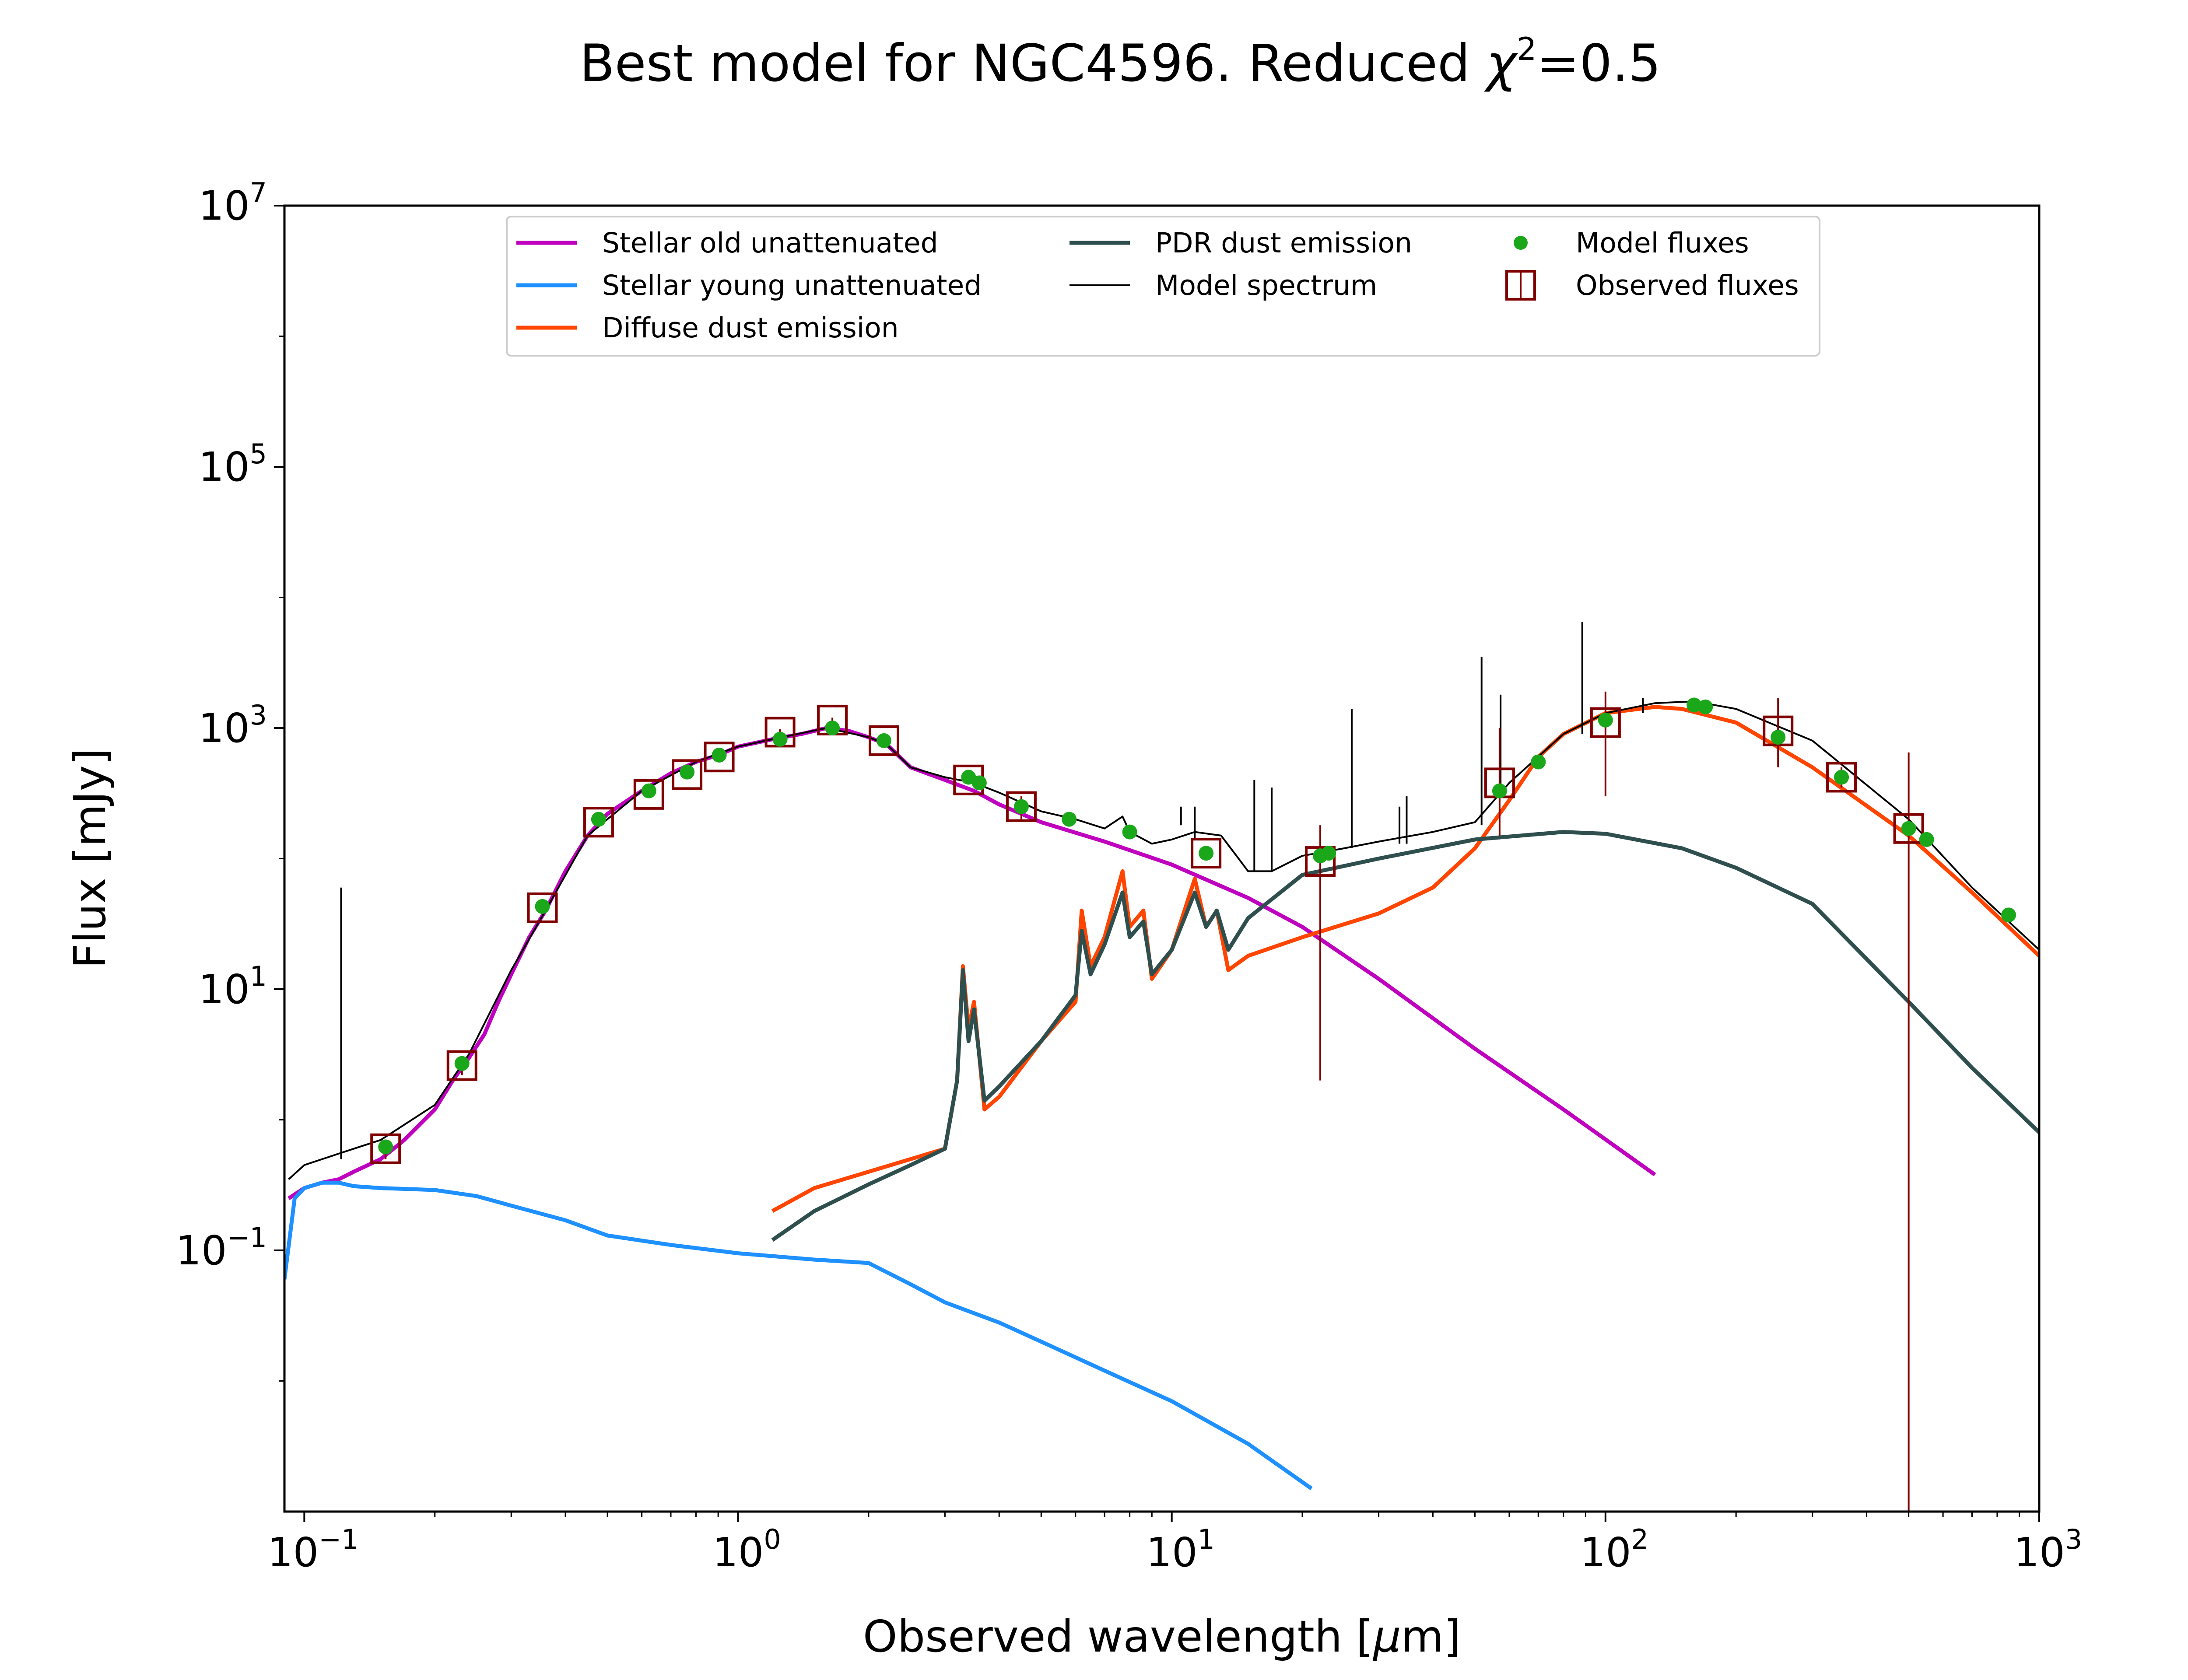 The width and height of the screenshot is (2188, 1680). What do you see at coordinates (798, 1335) in the screenshot?
I see `series-line-stellar-young-unattenuated` at bounding box center [798, 1335].